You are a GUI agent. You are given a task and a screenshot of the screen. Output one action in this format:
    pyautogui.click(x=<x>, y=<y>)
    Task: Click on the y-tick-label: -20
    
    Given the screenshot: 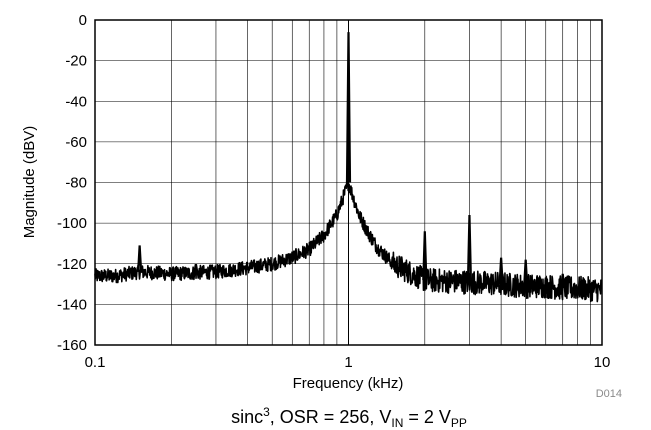 What is the action you would take?
    pyautogui.click(x=76, y=61)
    